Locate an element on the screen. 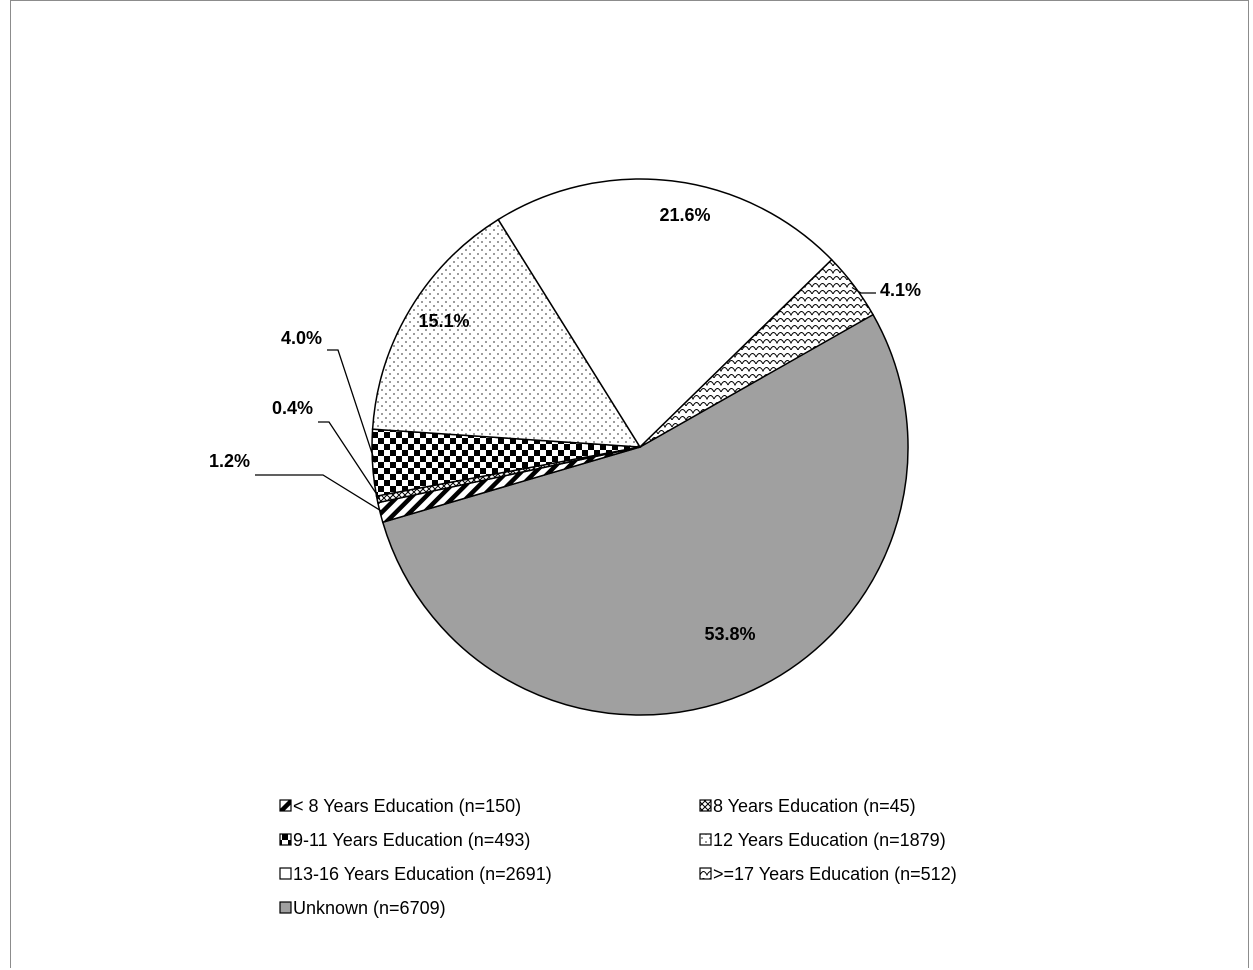 The image size is (1253, 970). slice-label-unknown-n-6709: 53.8% is located at coordinates (729, 634).